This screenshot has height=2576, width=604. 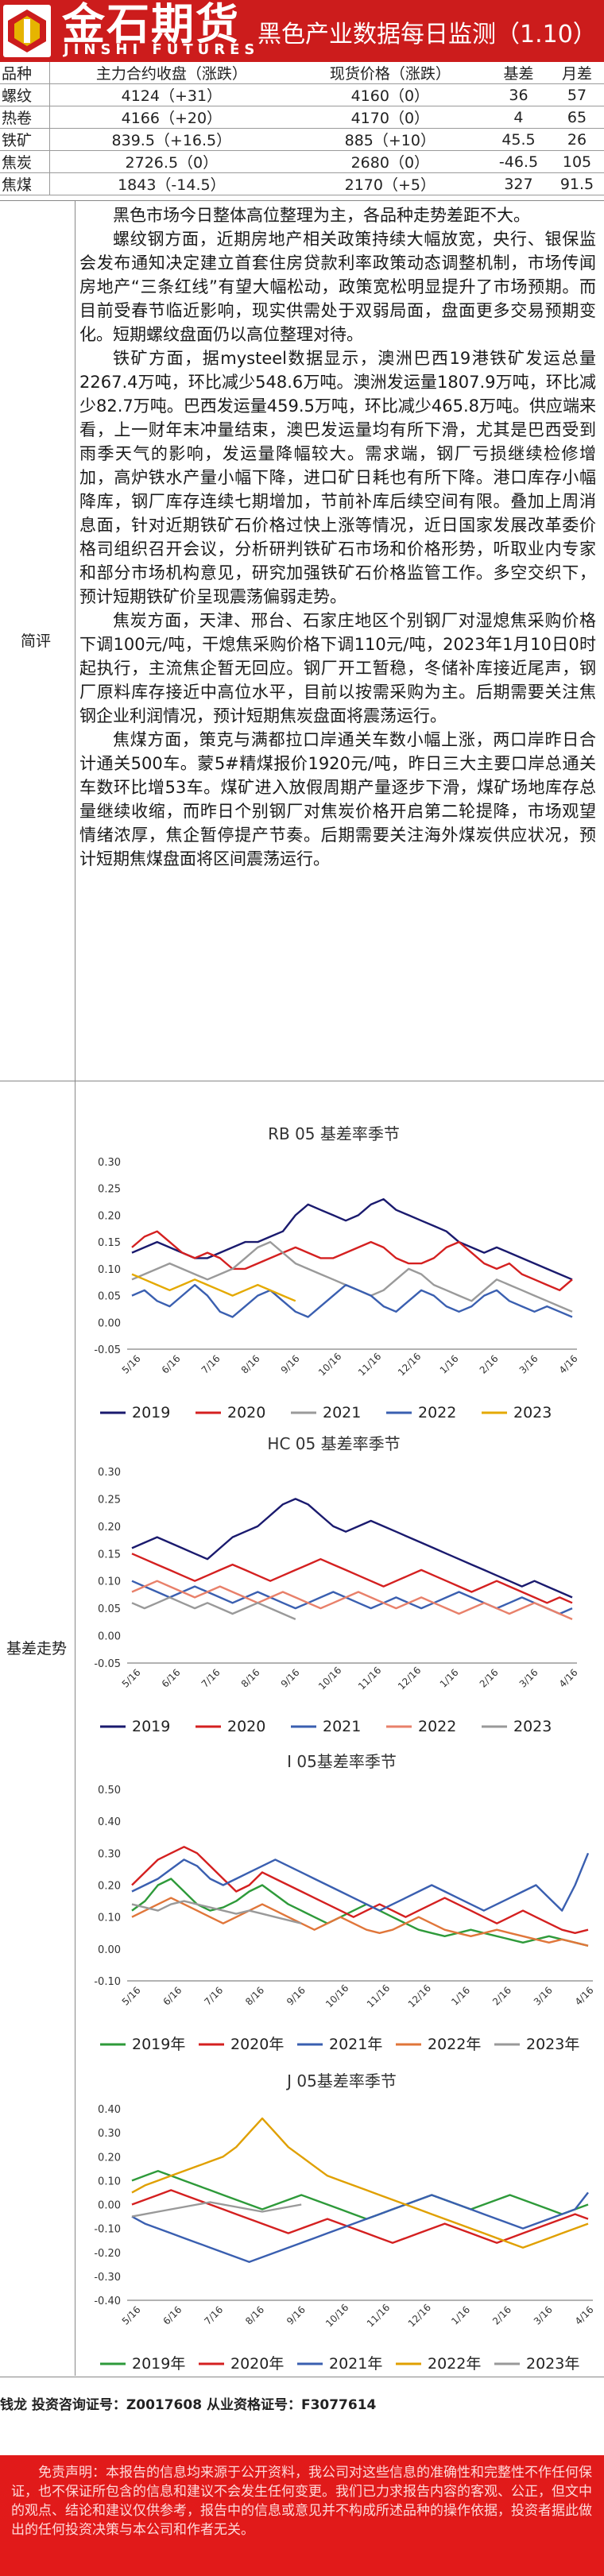 What do you see at coordinates (518, 118) in the screenshot?
I see `table-cell: 4` at bounding box center [518, 118].